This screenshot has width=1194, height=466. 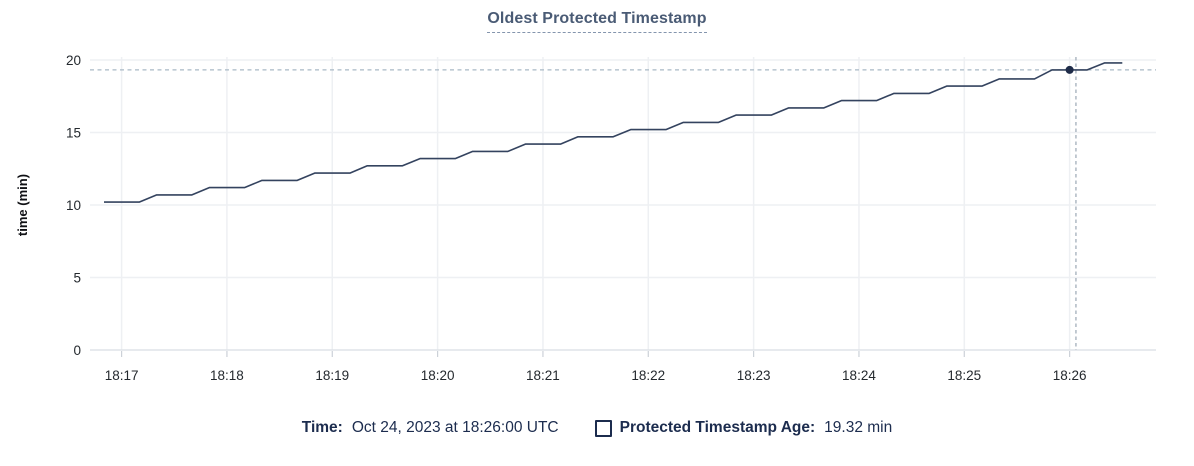 What do you see at coordinates (859, 375) in the screenshot?
I see `x-tick-label: 18:24` at bounding box center [859, 375].